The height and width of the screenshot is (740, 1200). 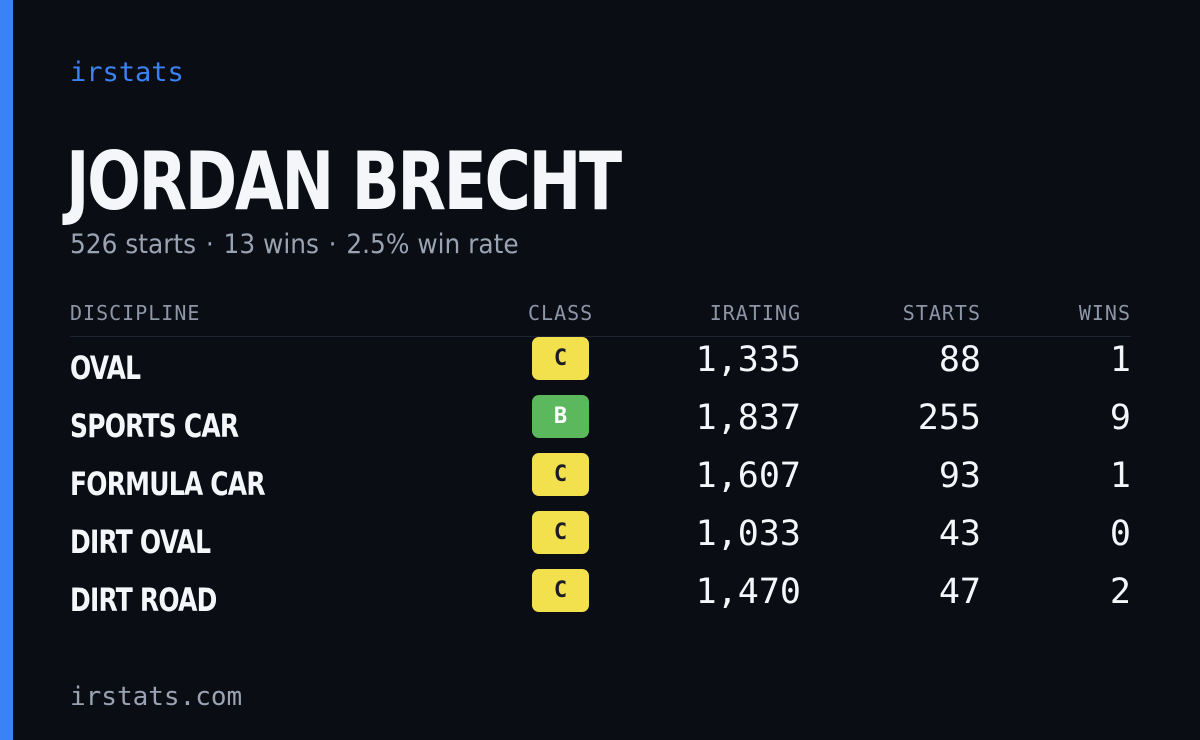 What do you see at coordinates (1104, 313) in the screenshot?
I see `header-wins: WINS` at bounding box center [1104, 313].